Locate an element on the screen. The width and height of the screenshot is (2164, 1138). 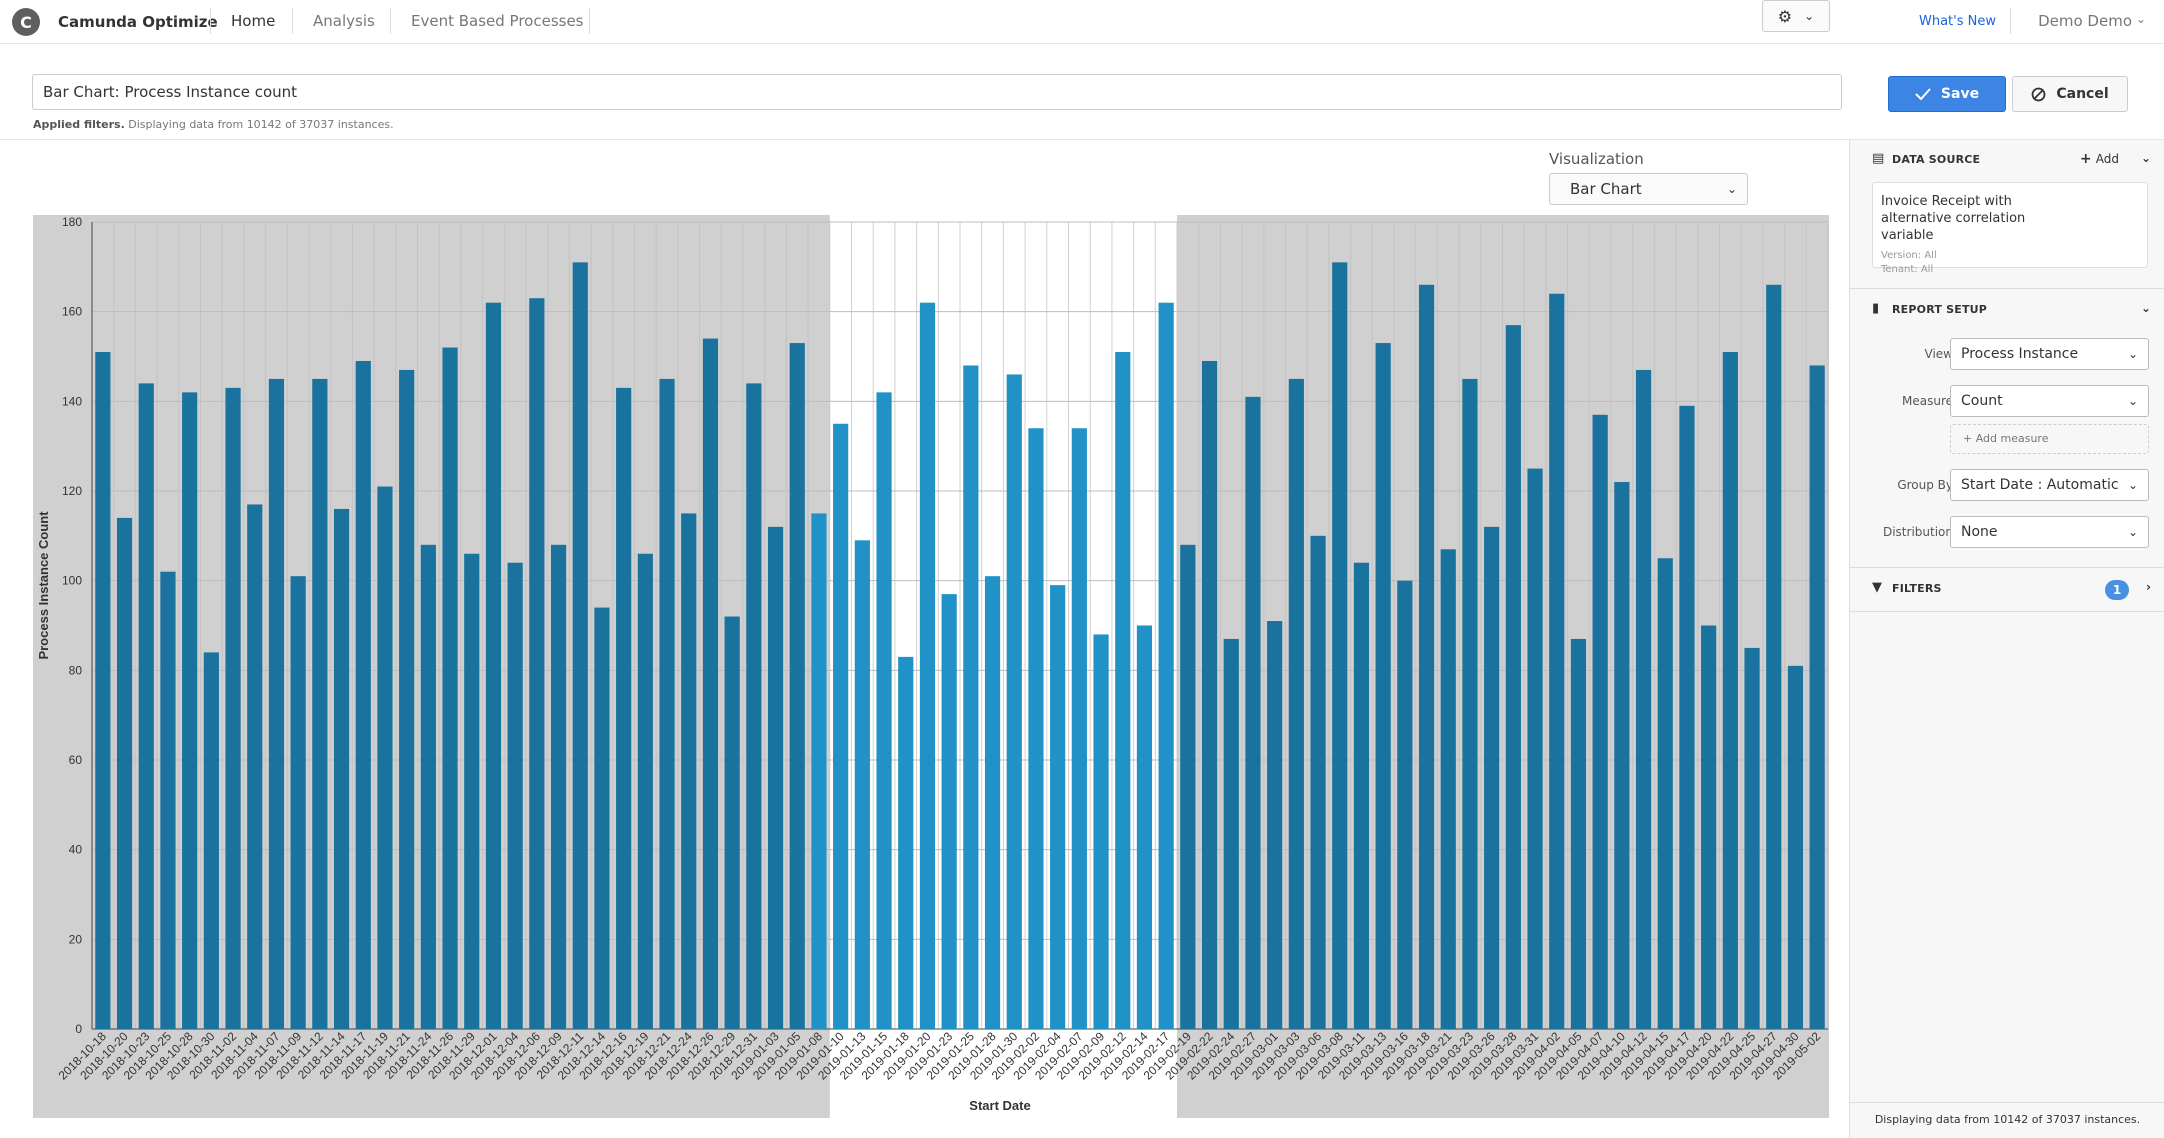
user-menu: Demo Demo is located at coordinates (2085, 21).